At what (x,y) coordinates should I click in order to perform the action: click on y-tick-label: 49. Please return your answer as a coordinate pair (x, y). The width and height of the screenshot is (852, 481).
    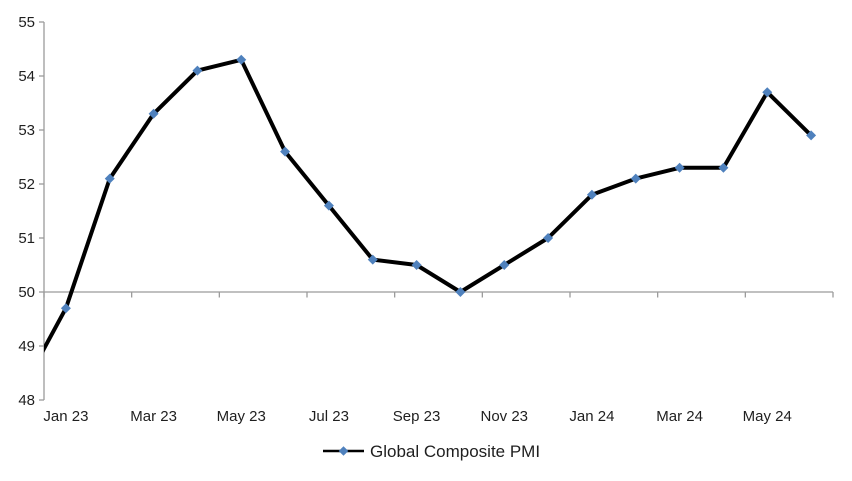
    Looking at the image, I should click on (26, 346).